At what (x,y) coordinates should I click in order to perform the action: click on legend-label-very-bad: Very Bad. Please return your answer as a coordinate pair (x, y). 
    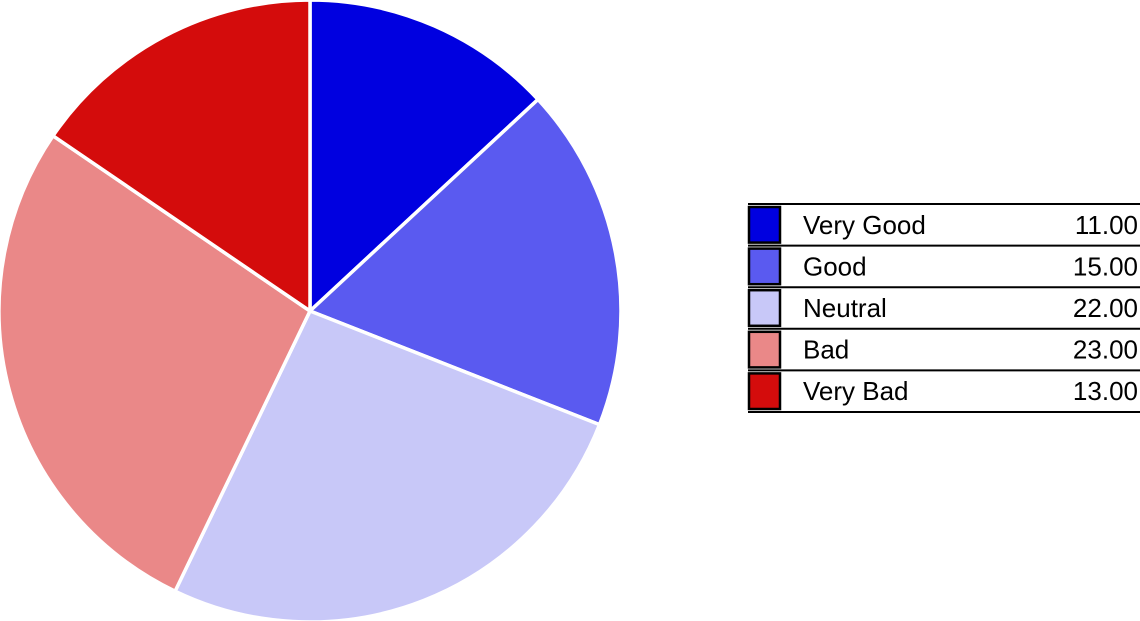
    Looking at the image, I should click on (856, 391).